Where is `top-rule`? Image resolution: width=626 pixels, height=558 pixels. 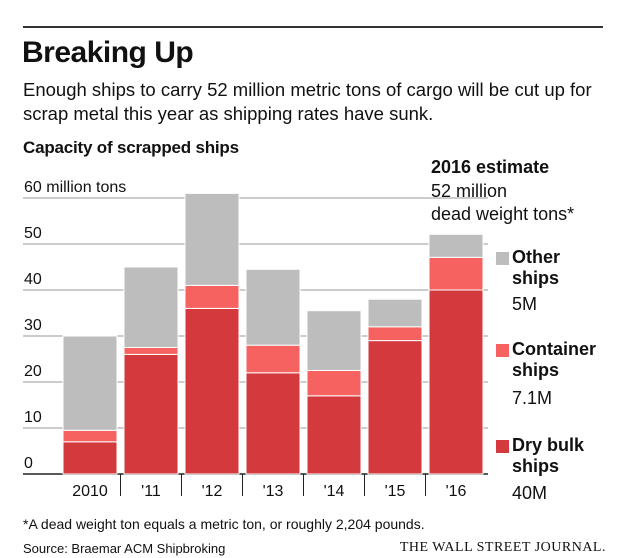 top-rule is located at coordinates (313, 27).